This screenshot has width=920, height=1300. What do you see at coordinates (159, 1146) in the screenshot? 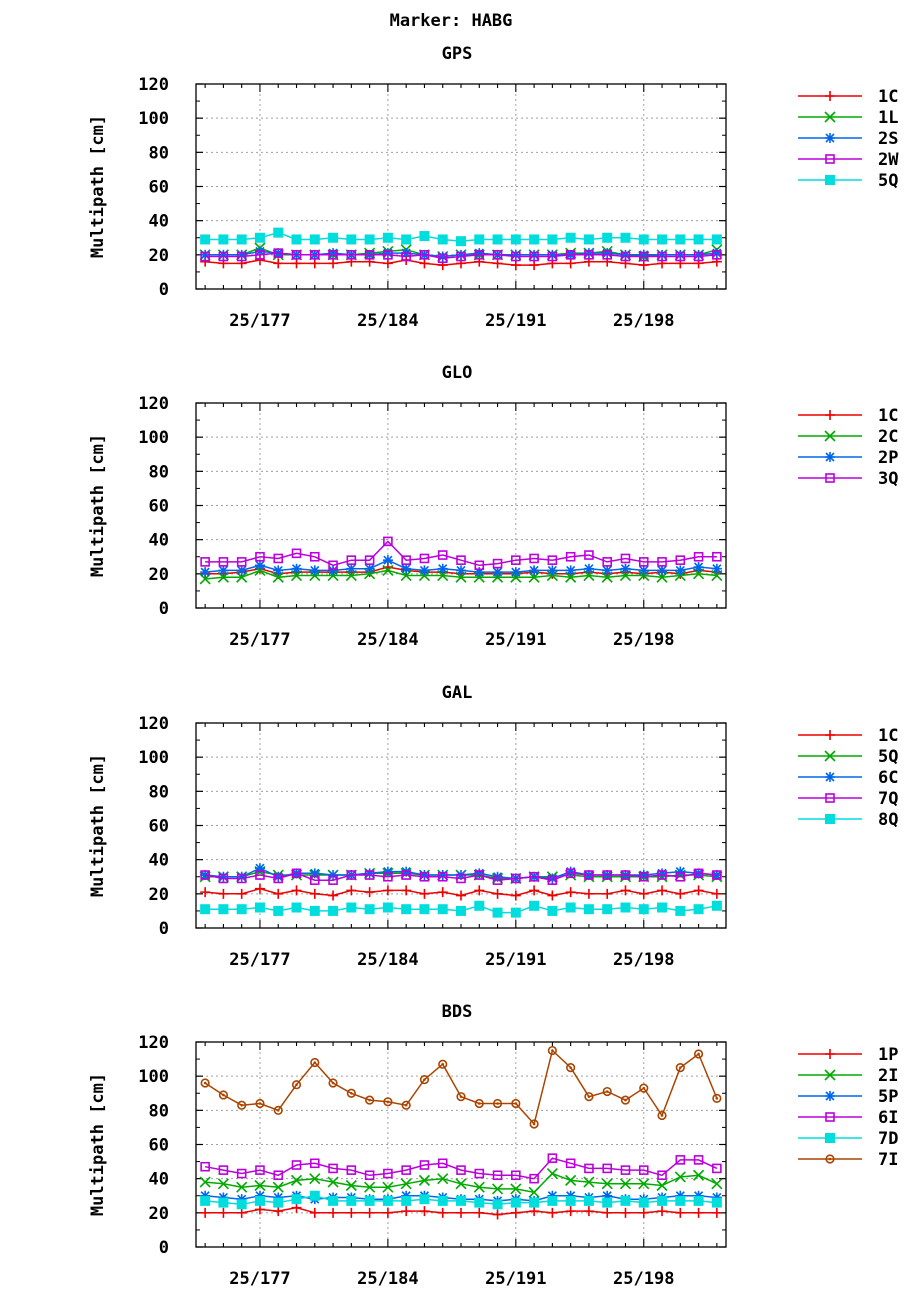
I see `y-tick-label: 60` at bounding box center [159, 1146].